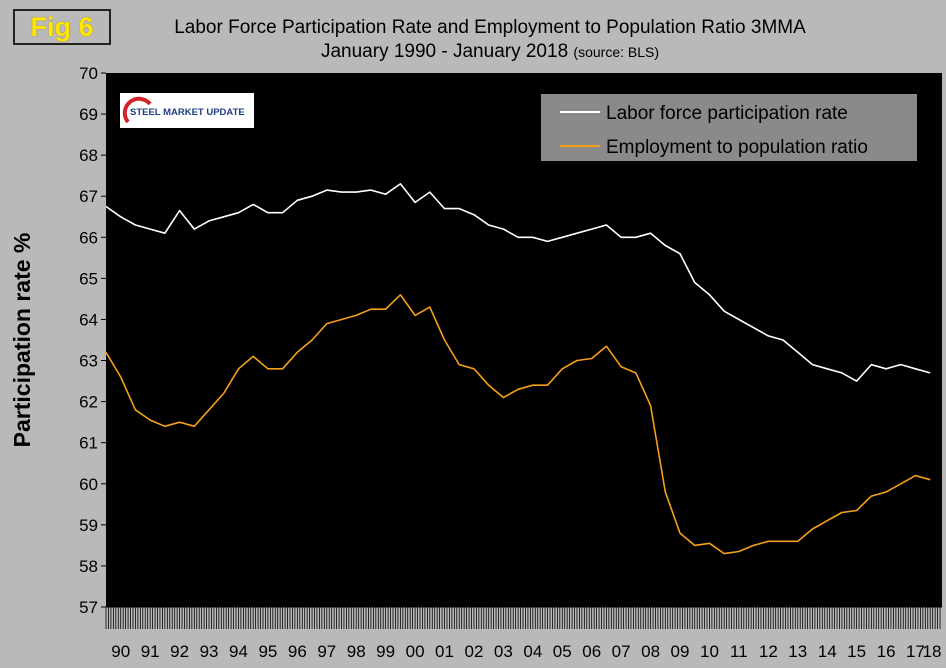  Describe the element at coordinates (856, 651) in the screenshot. I see `x-tick-label: 15` at that location.